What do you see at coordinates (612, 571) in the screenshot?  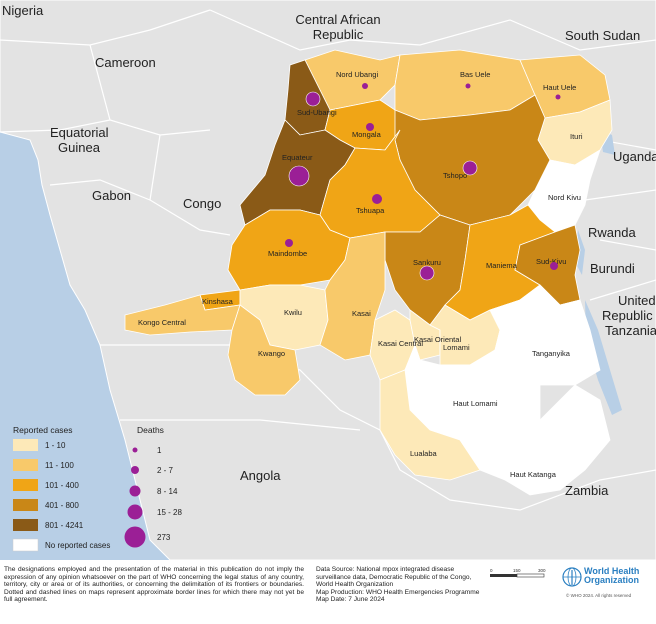 I see `who-name-line1: World Health` at bounding box center [612, 571].